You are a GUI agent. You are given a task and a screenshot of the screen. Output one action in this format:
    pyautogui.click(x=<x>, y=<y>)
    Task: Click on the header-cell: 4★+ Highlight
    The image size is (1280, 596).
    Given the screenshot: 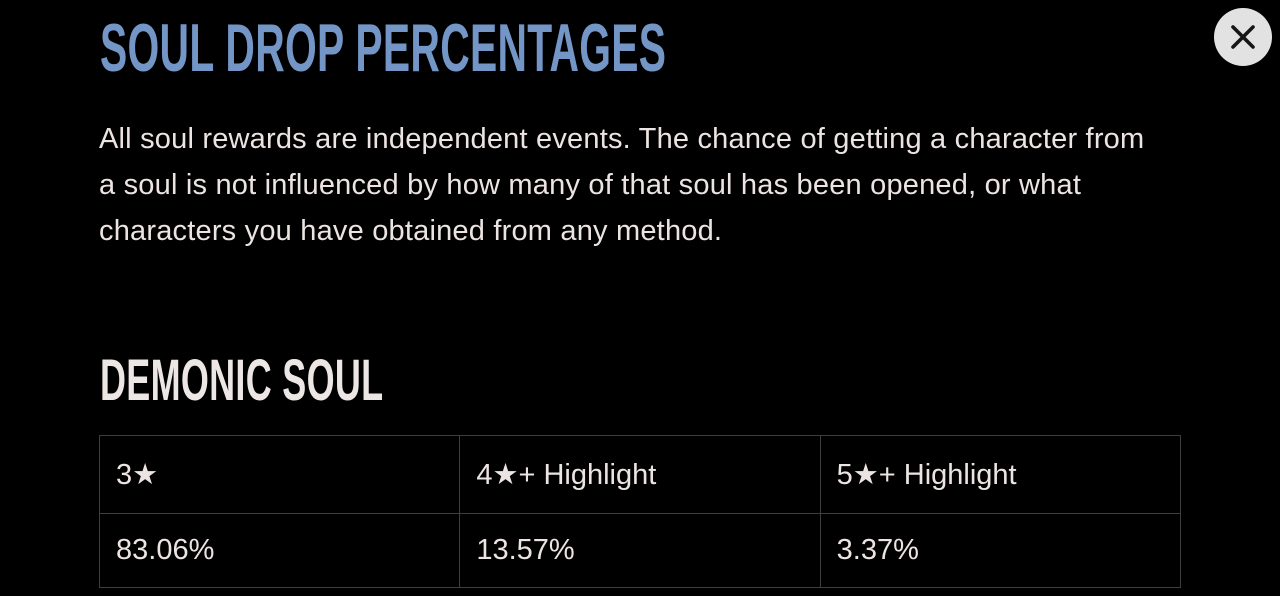 What is the action you would take?
    pyautogui.click(x=640, y=474)
    